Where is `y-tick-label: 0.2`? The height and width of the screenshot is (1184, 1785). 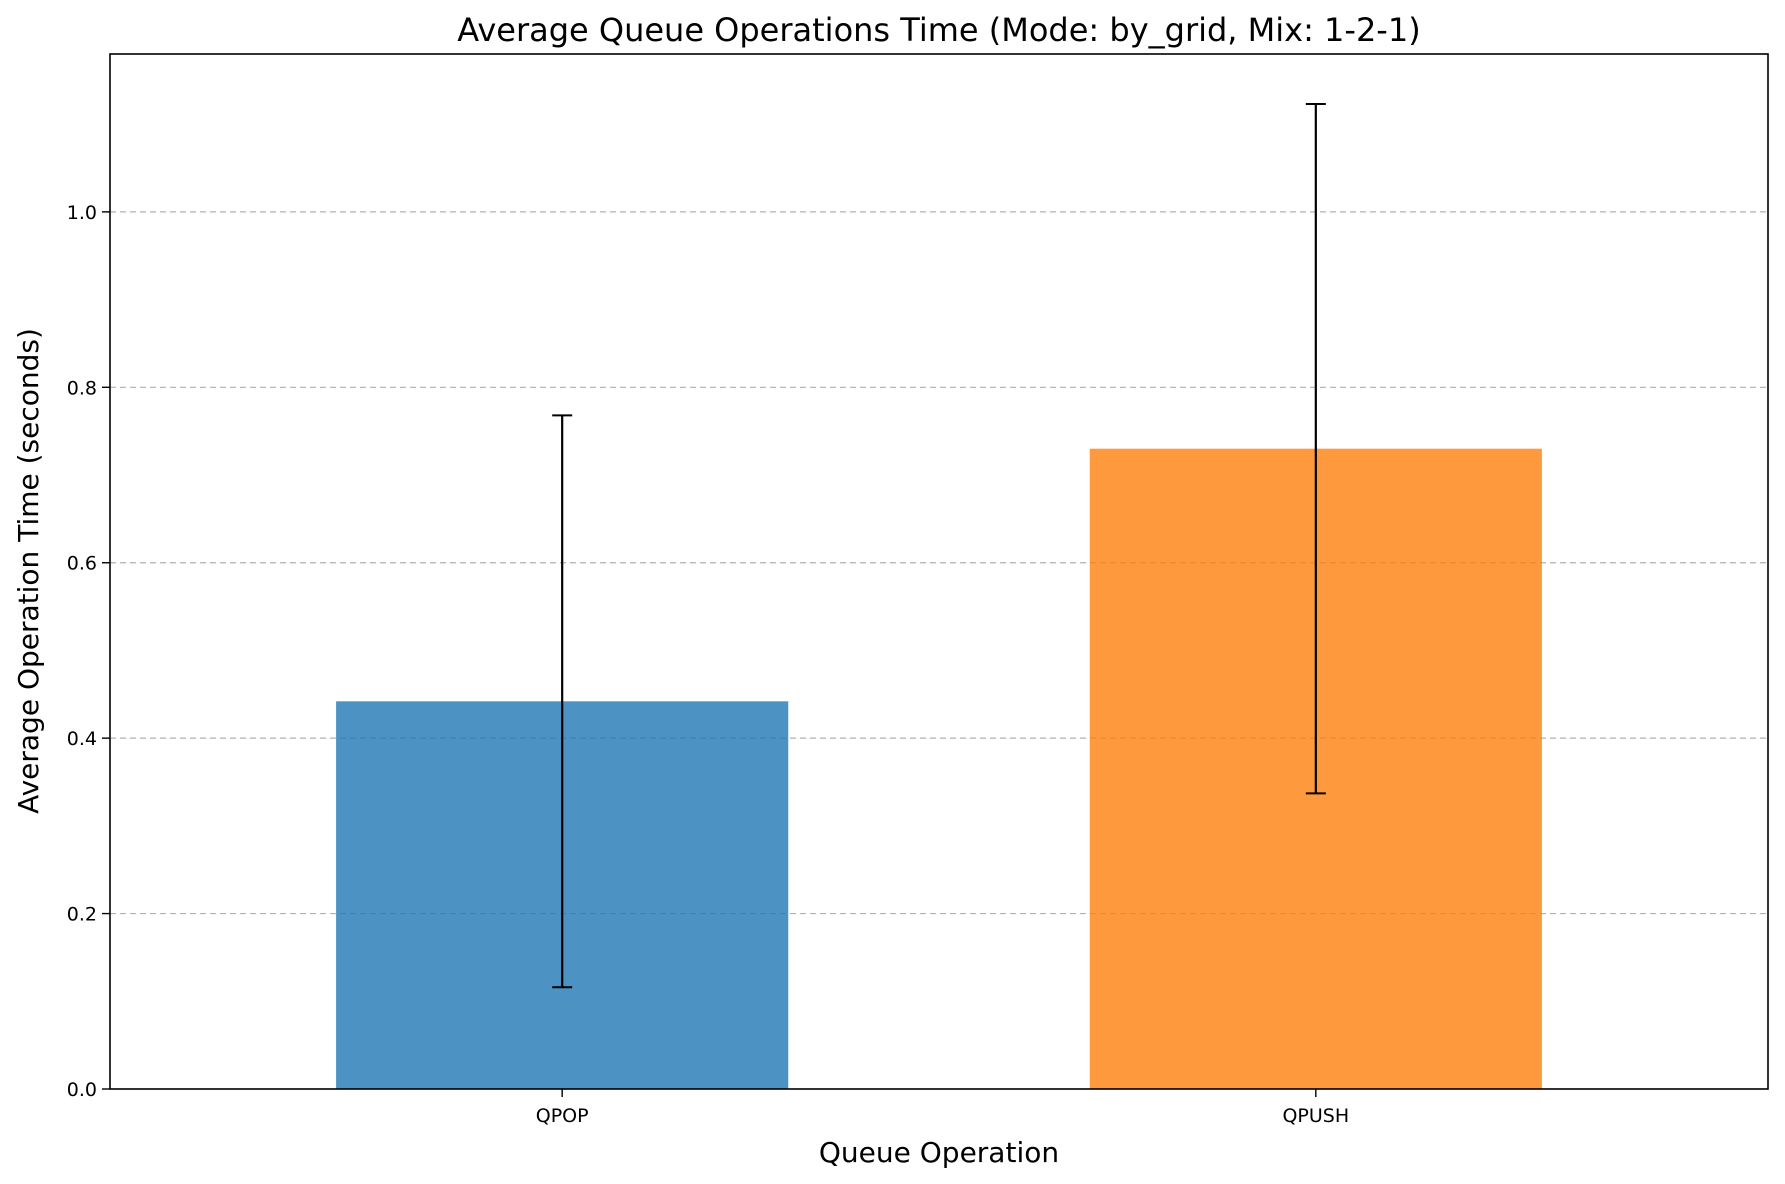 y-tick-label: 0.2 is located at coordinates (82, 915).